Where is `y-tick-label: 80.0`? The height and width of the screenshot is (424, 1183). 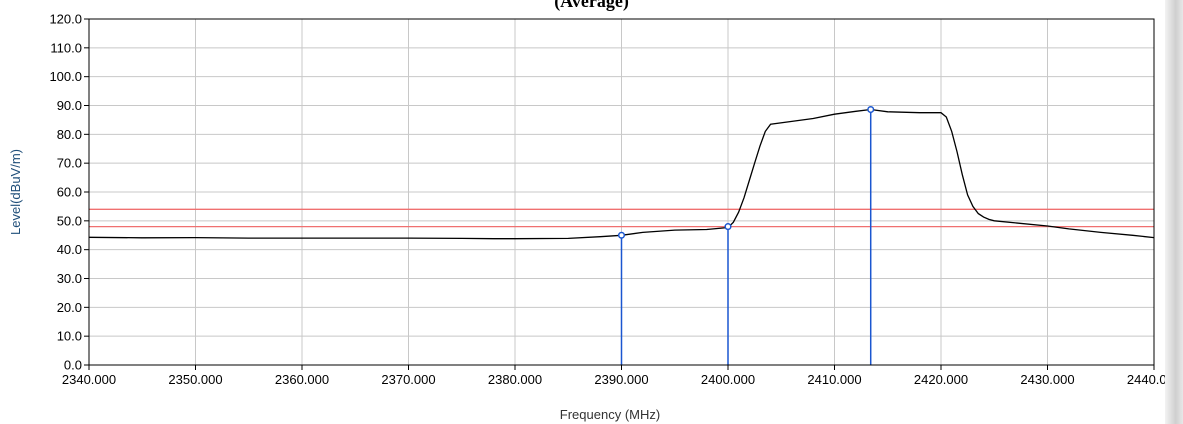
y-tick-label: 80.0 is located at coordinates (69, 134).